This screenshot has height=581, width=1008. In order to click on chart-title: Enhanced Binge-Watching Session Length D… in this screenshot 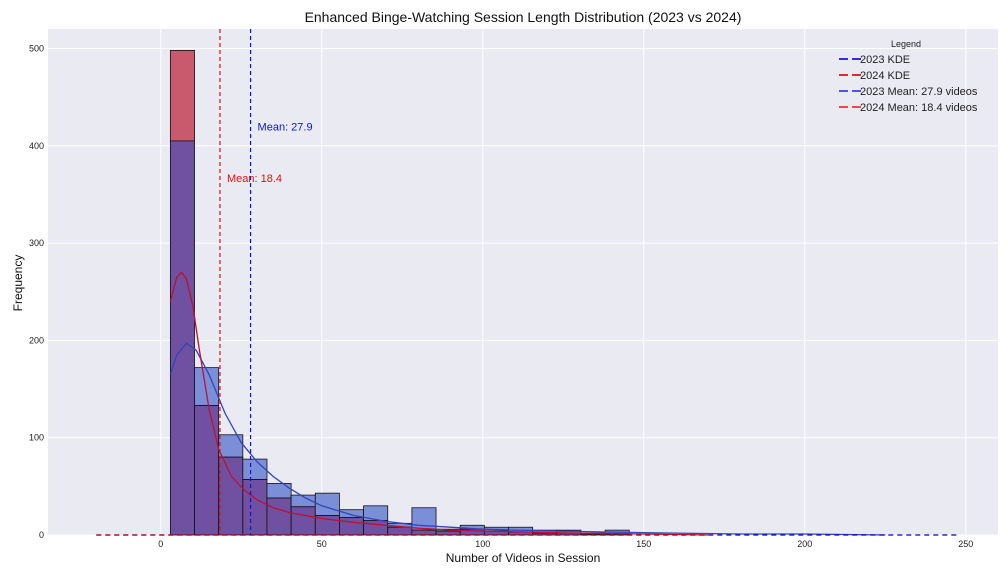, I will do `click(523, 17)`.